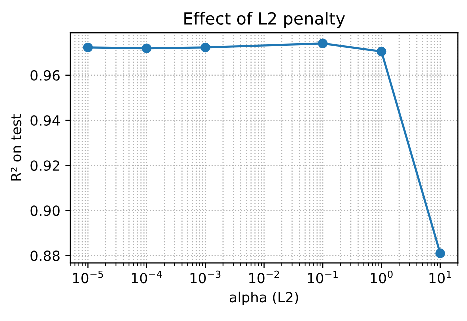 Image resolution: width=467 pixels, height=321 pixels. I want to click on x-tick-label: 10$^{−3}$, so click(205, 277).